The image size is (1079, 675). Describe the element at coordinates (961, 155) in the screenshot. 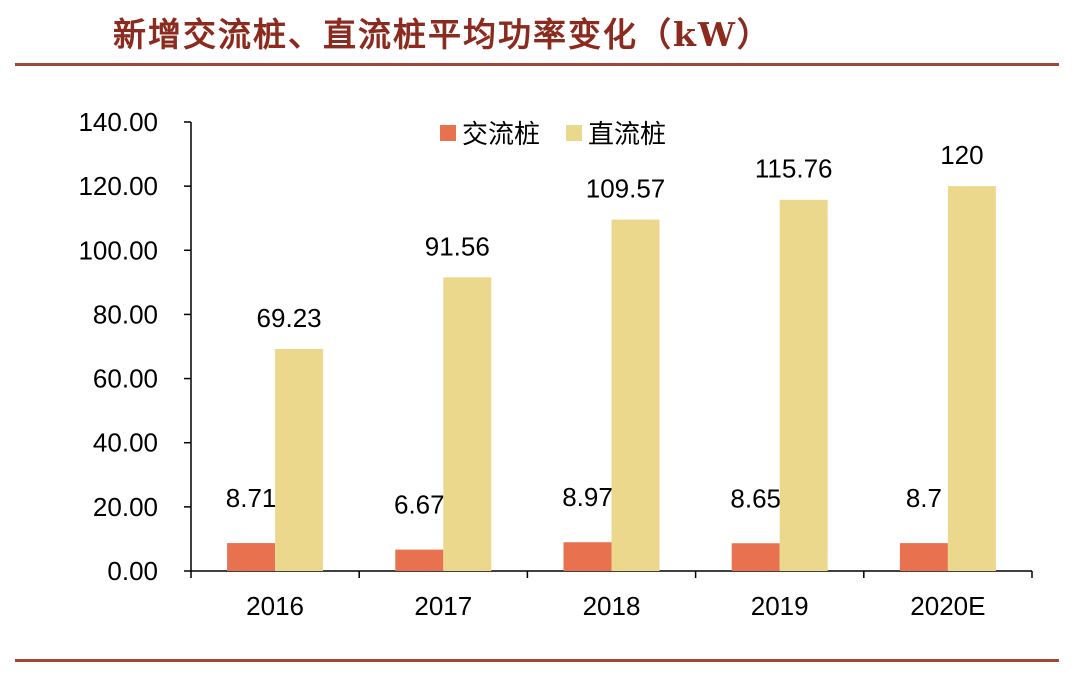

I see `data-label-dc: 120` at that location.